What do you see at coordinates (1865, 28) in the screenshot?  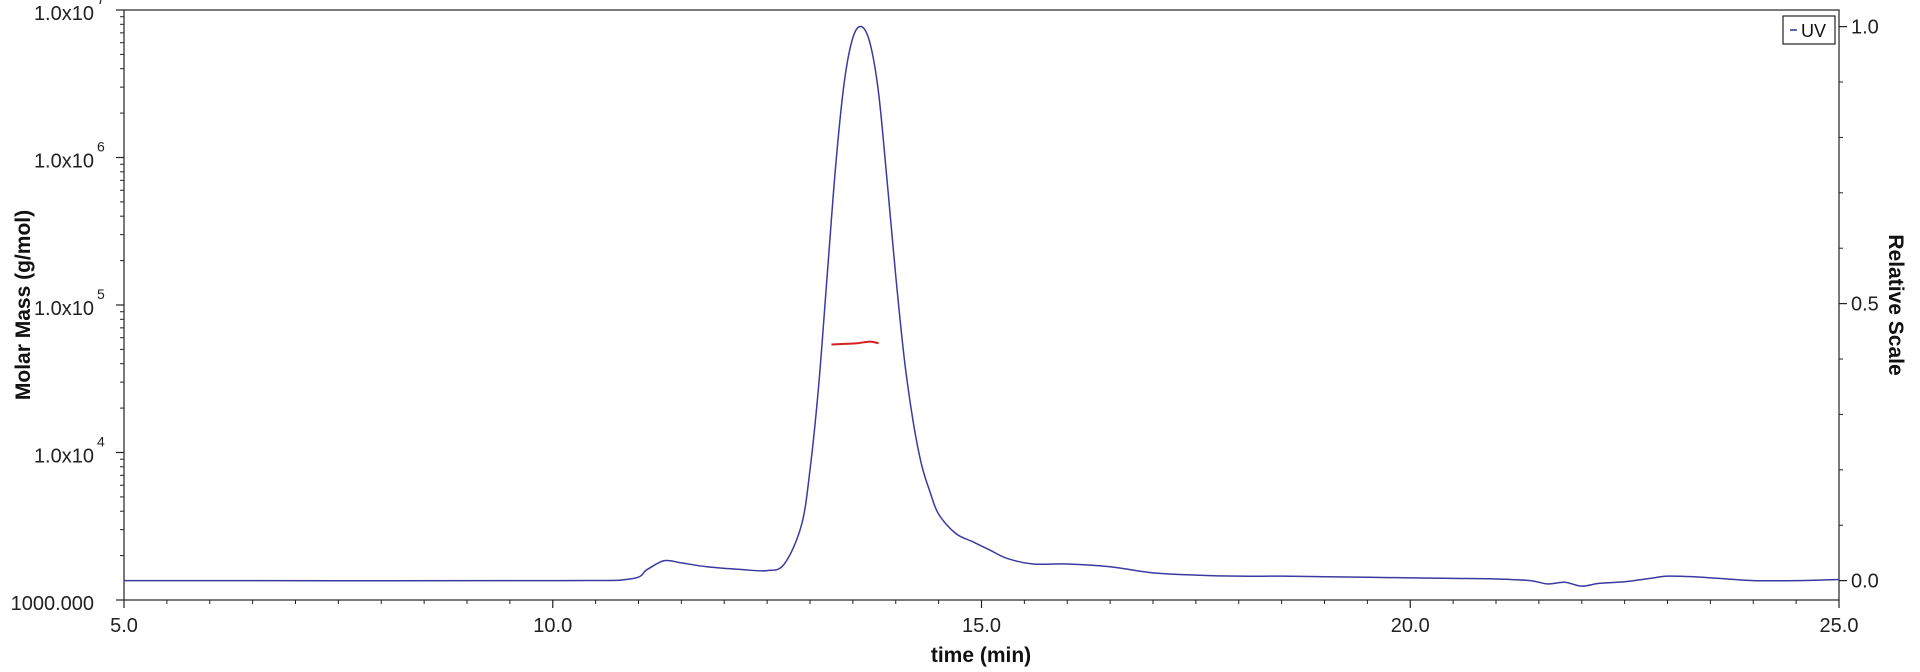 I see `right-y-tick-label: 1.0` at bounding box center [1865, 28].